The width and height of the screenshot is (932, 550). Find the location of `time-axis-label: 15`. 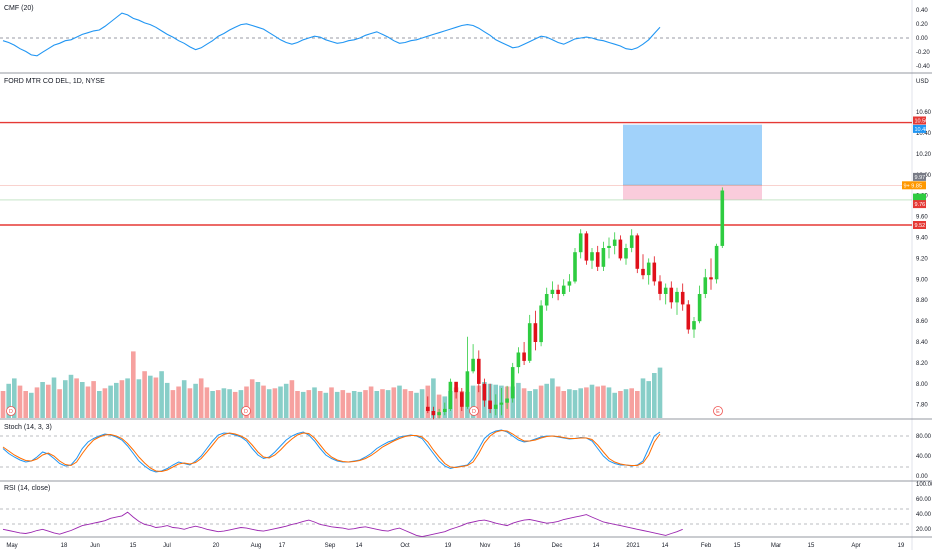

time-axis-label: 15 is located at coordinates (811, 546).